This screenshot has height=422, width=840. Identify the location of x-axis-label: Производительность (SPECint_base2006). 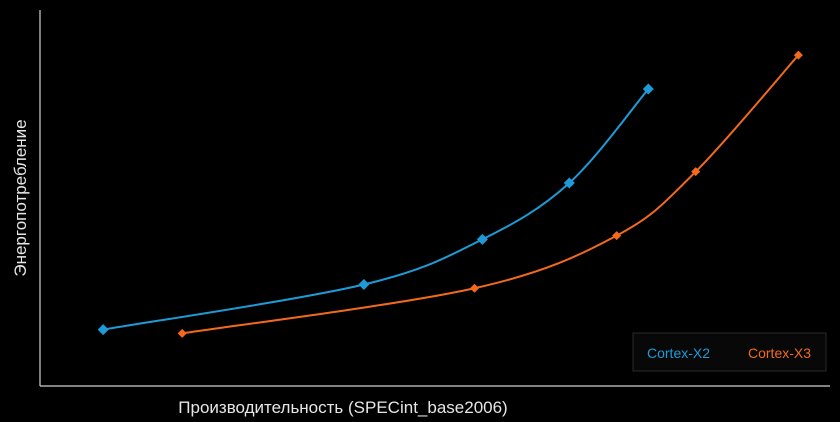
(342, 407).